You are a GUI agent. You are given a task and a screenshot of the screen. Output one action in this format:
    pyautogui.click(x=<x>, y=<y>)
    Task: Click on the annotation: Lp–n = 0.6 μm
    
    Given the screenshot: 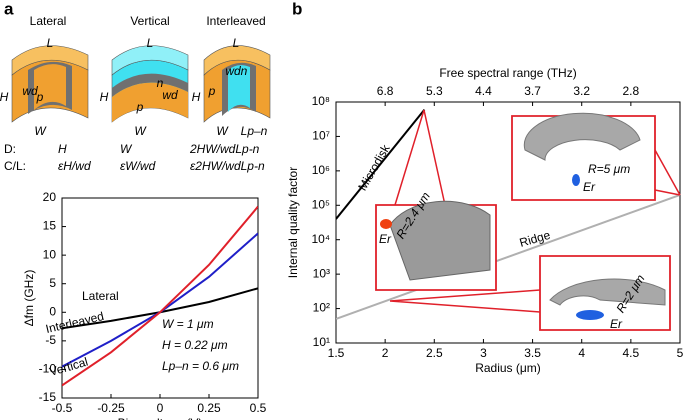 What is the action you would take?
    pyautogui.click(x=200, y=366)
    